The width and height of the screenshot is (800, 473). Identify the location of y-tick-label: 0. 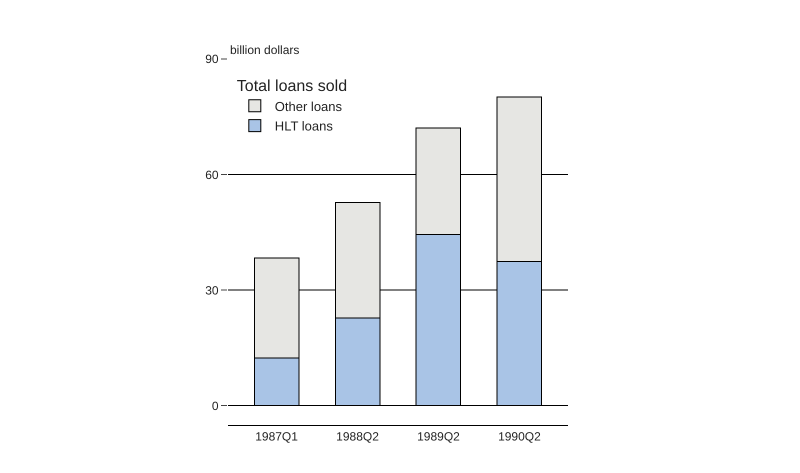
(215, 405).